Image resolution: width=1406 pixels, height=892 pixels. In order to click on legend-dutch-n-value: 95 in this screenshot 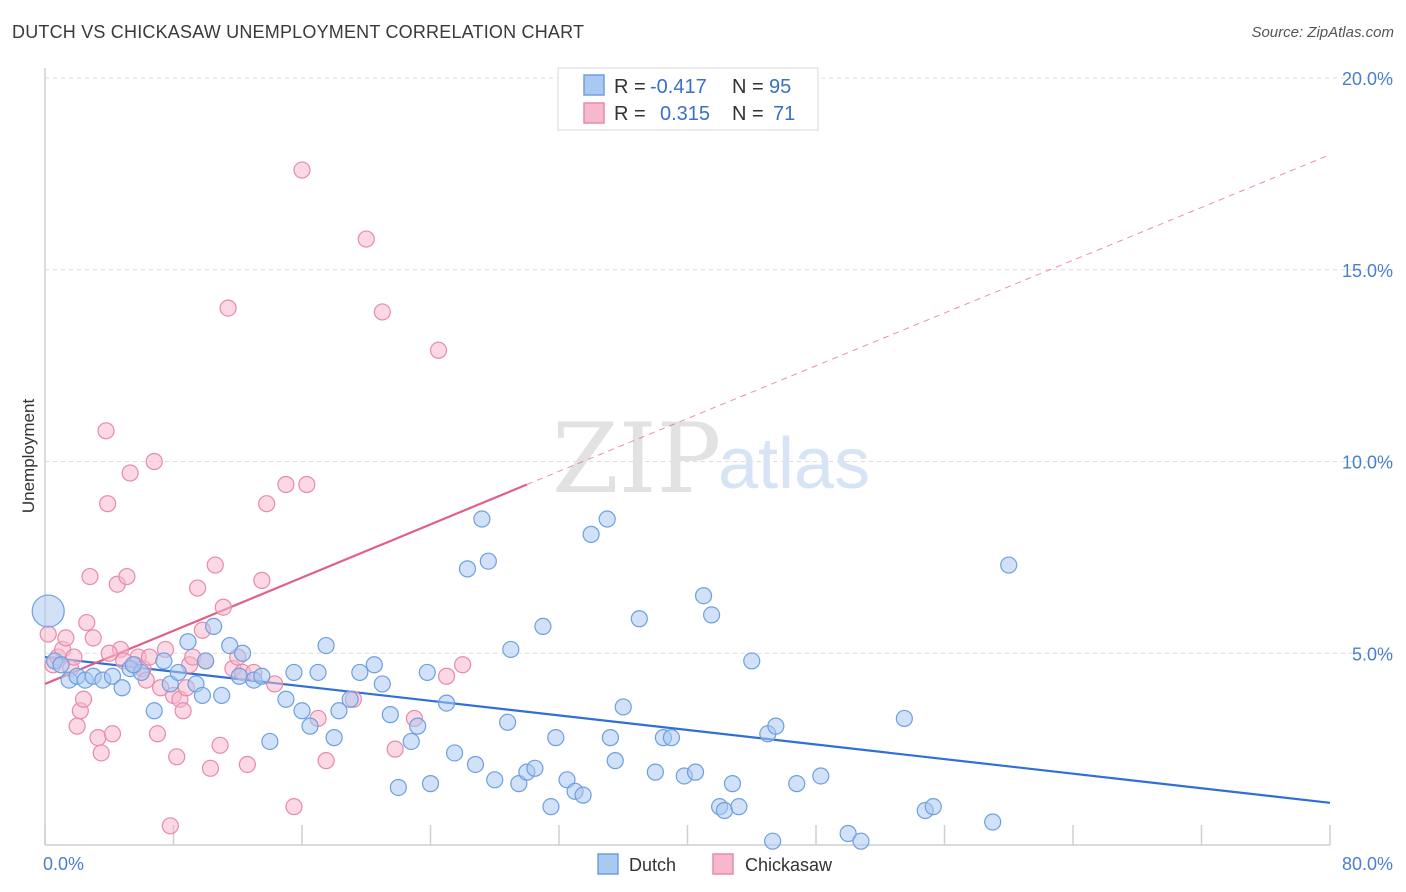, I will do `click(780, 87)`.